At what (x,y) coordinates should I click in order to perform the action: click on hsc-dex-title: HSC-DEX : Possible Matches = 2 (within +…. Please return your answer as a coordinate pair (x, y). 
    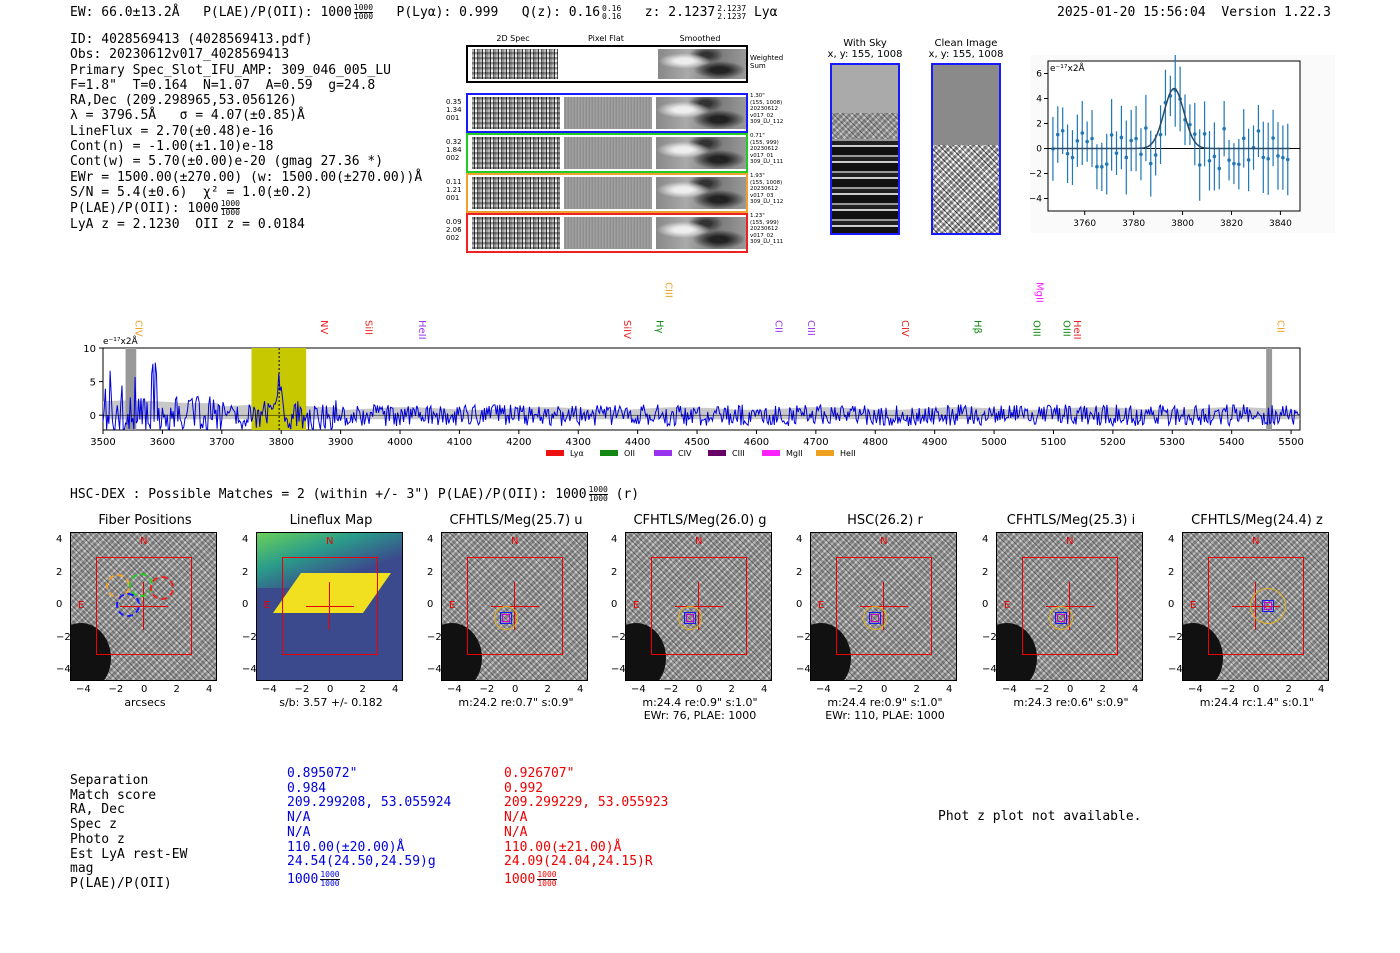
    Looking at the image, I should click on (355, 494).